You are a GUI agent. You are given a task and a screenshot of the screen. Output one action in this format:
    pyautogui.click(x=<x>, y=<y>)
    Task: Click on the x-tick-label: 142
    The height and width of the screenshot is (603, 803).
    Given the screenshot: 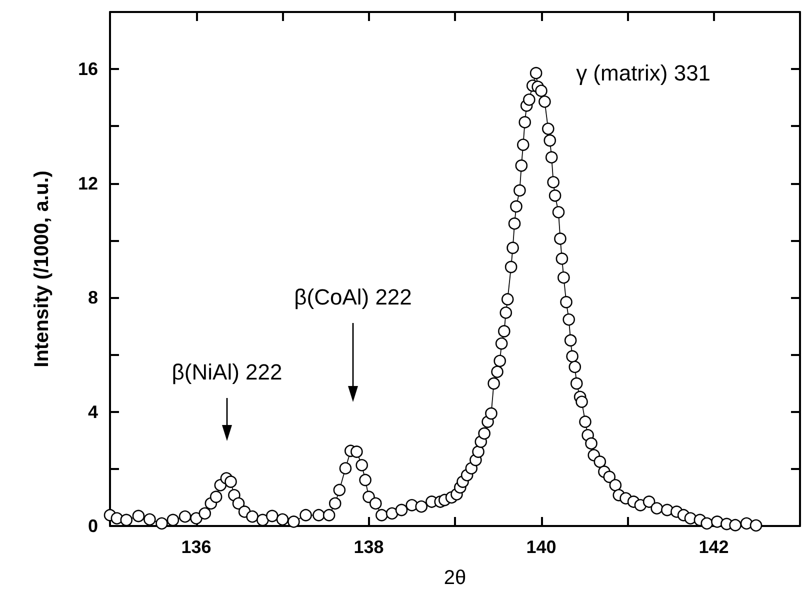 What is the action you would take?
    pyautogui.click(x=713, y=547)
    